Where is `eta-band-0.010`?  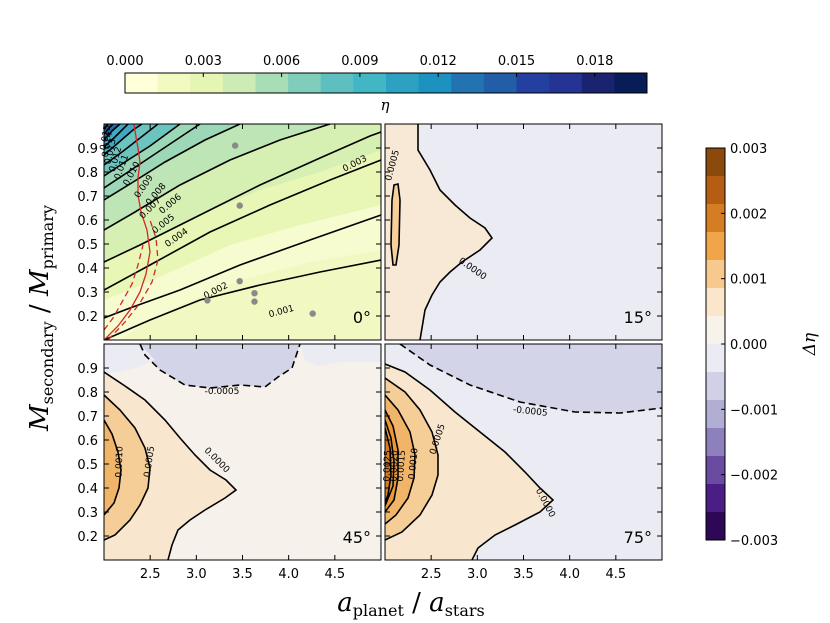
eta-band-0.010 is located at coordinates (123, 139).